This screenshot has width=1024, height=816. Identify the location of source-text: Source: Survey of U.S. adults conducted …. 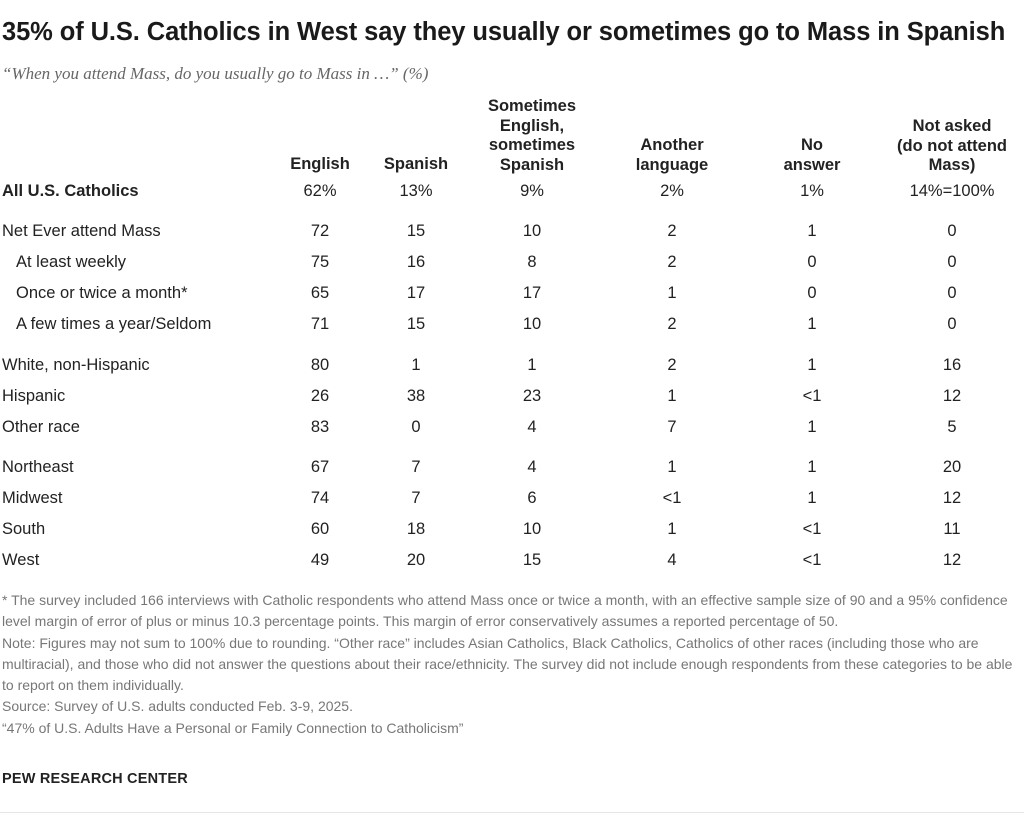
(177, 706).